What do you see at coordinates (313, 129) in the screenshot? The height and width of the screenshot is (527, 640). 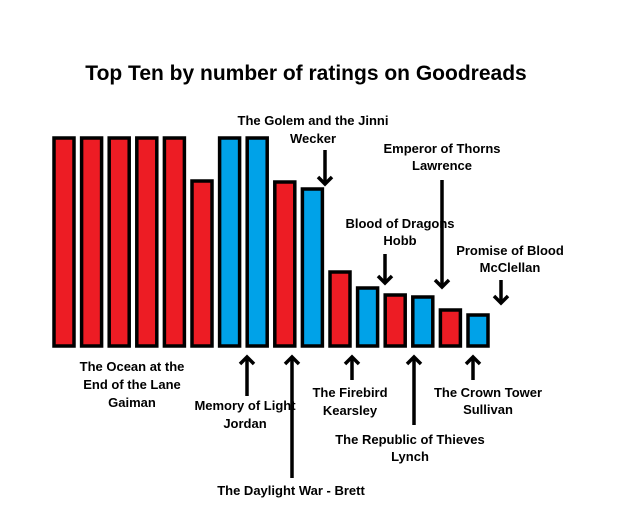 I see `annotation-4: The Golem and the Jinni Wecker` at bounding box center [313, 129].